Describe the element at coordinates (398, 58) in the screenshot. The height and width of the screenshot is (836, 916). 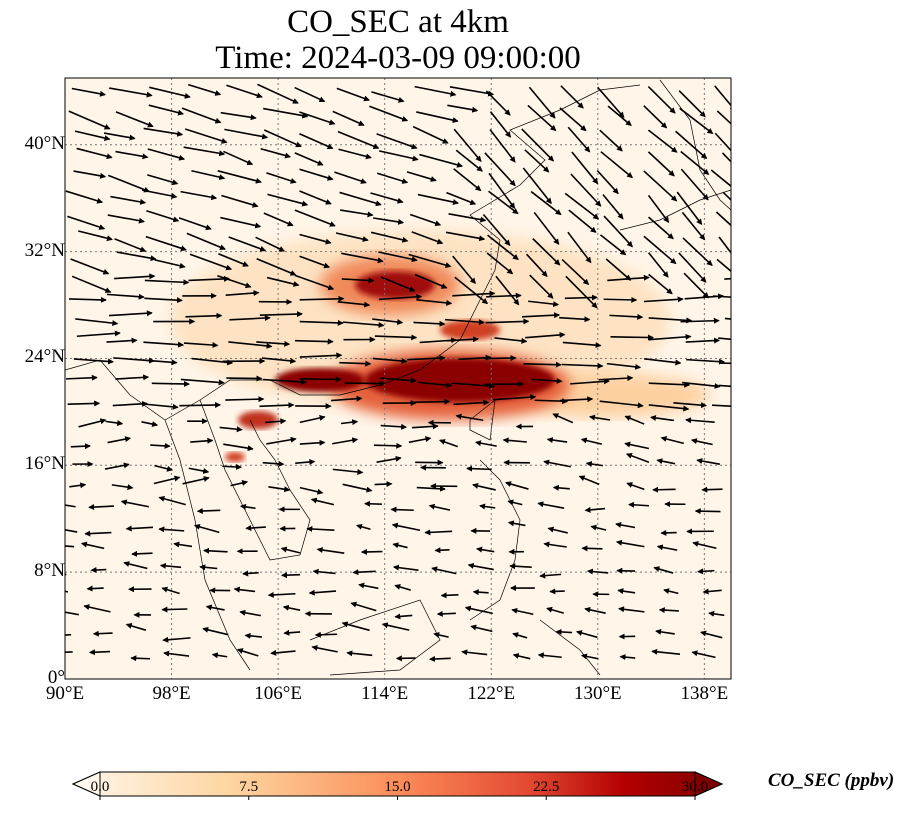
I see `plot-title-line2: Time: 2024-03-09 09:00:00` at that location.